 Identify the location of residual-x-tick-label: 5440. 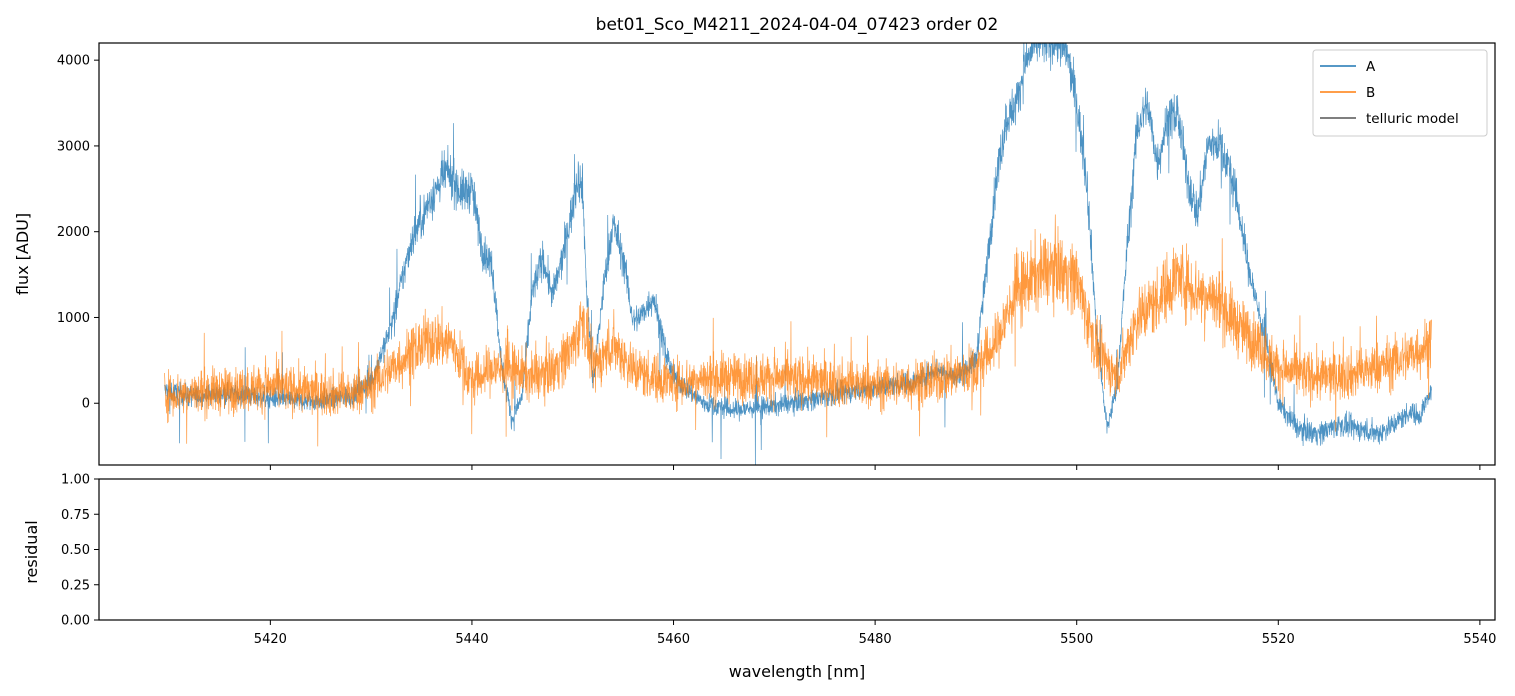
(471, 639).